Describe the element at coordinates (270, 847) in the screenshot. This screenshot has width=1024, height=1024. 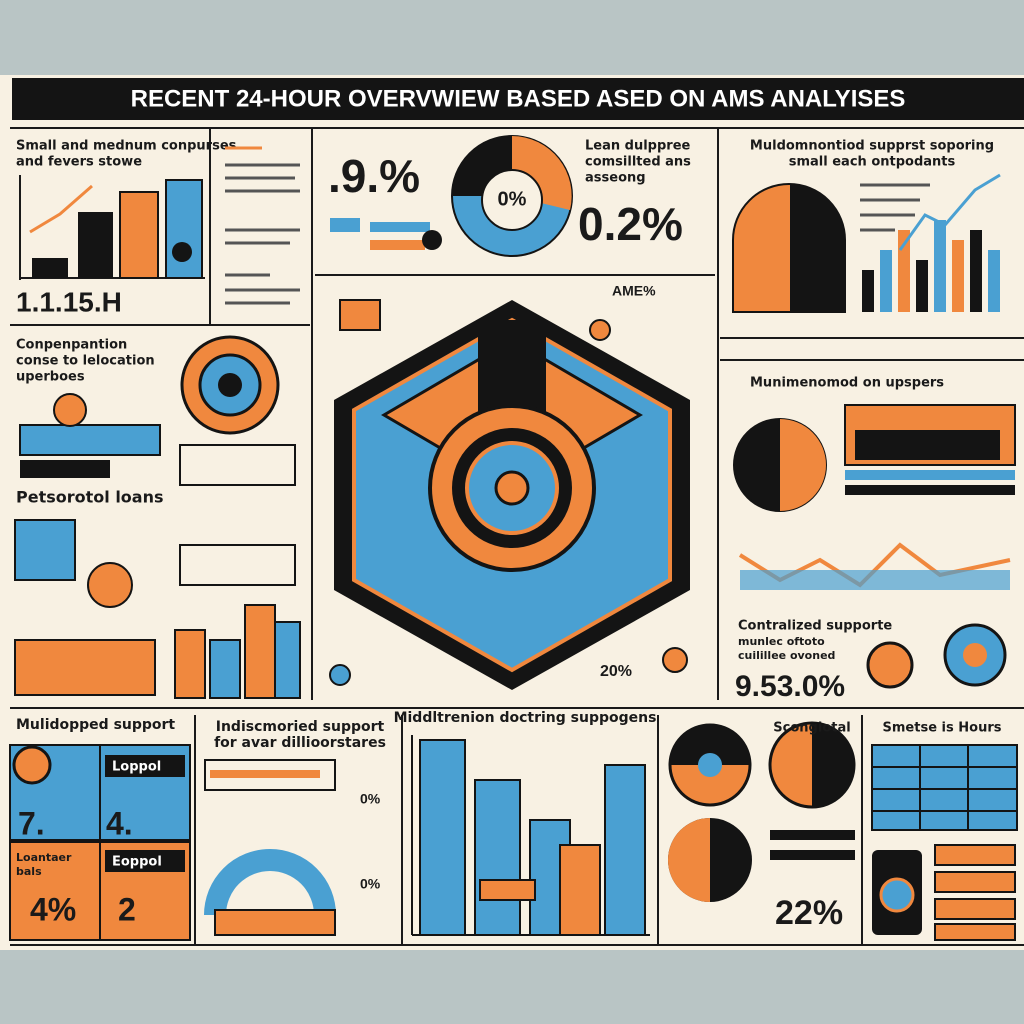
I see `gauge-illustration` at that location.